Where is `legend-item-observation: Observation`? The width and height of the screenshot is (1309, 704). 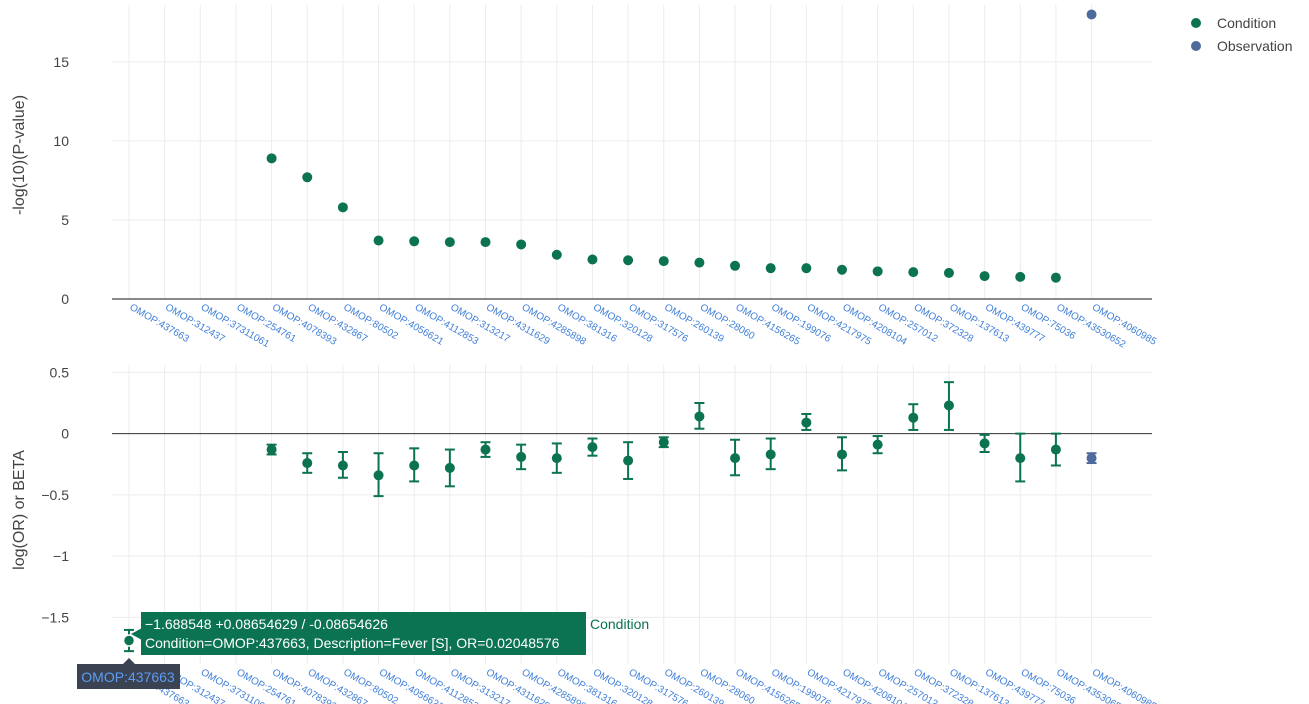
legend-item-observation: Observation is located at coordinates (1241, 46).